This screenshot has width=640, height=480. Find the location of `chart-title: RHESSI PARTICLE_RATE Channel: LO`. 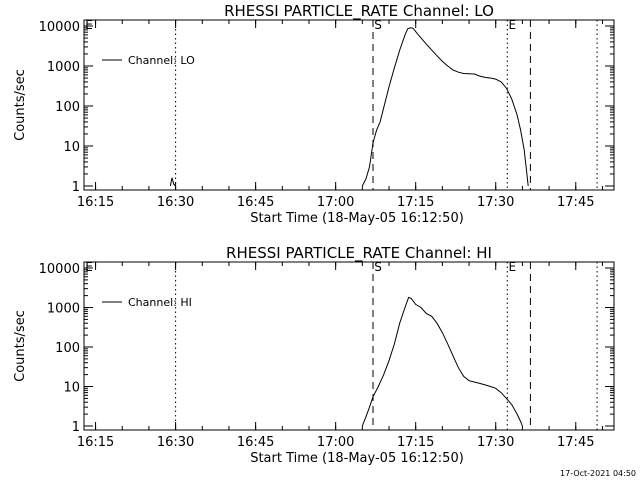

chart-title: RHESSI PARTICLE_RATE Channel: LO is located at coordinates (359, 11).